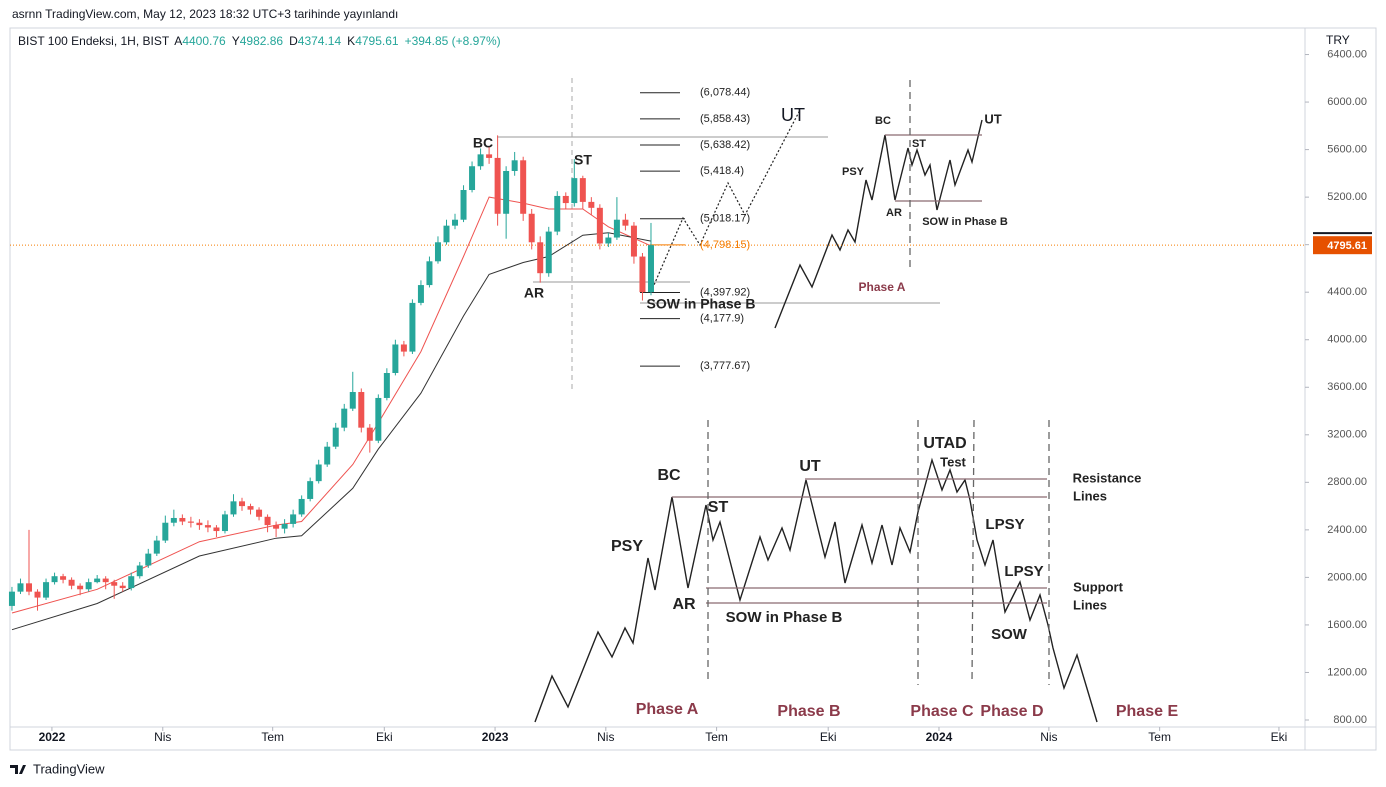  What do you see at coordinates (953, 461) in the screenshot?
I see `annotation: Test` at bounding box center [953, 461].